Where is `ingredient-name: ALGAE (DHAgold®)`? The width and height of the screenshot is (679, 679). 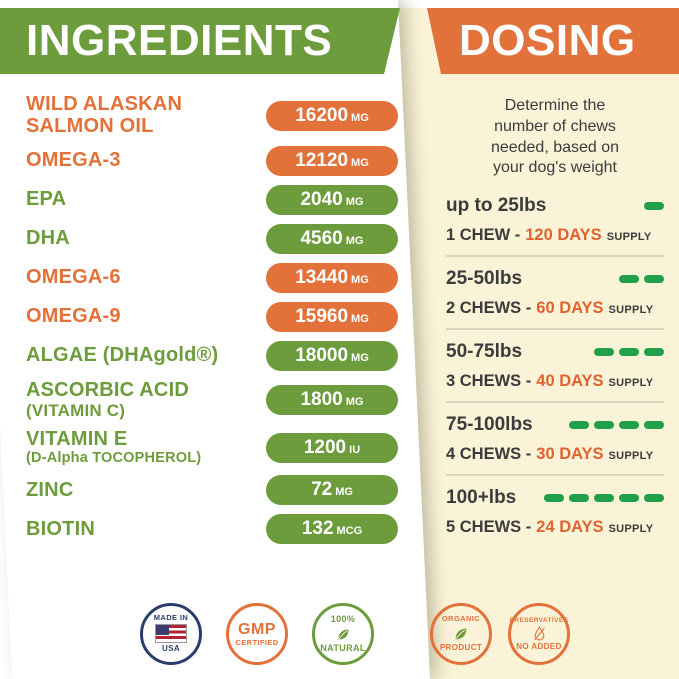 ingredient-name: ALGAE (DHAgold®) is located at coordinates (122, 355).